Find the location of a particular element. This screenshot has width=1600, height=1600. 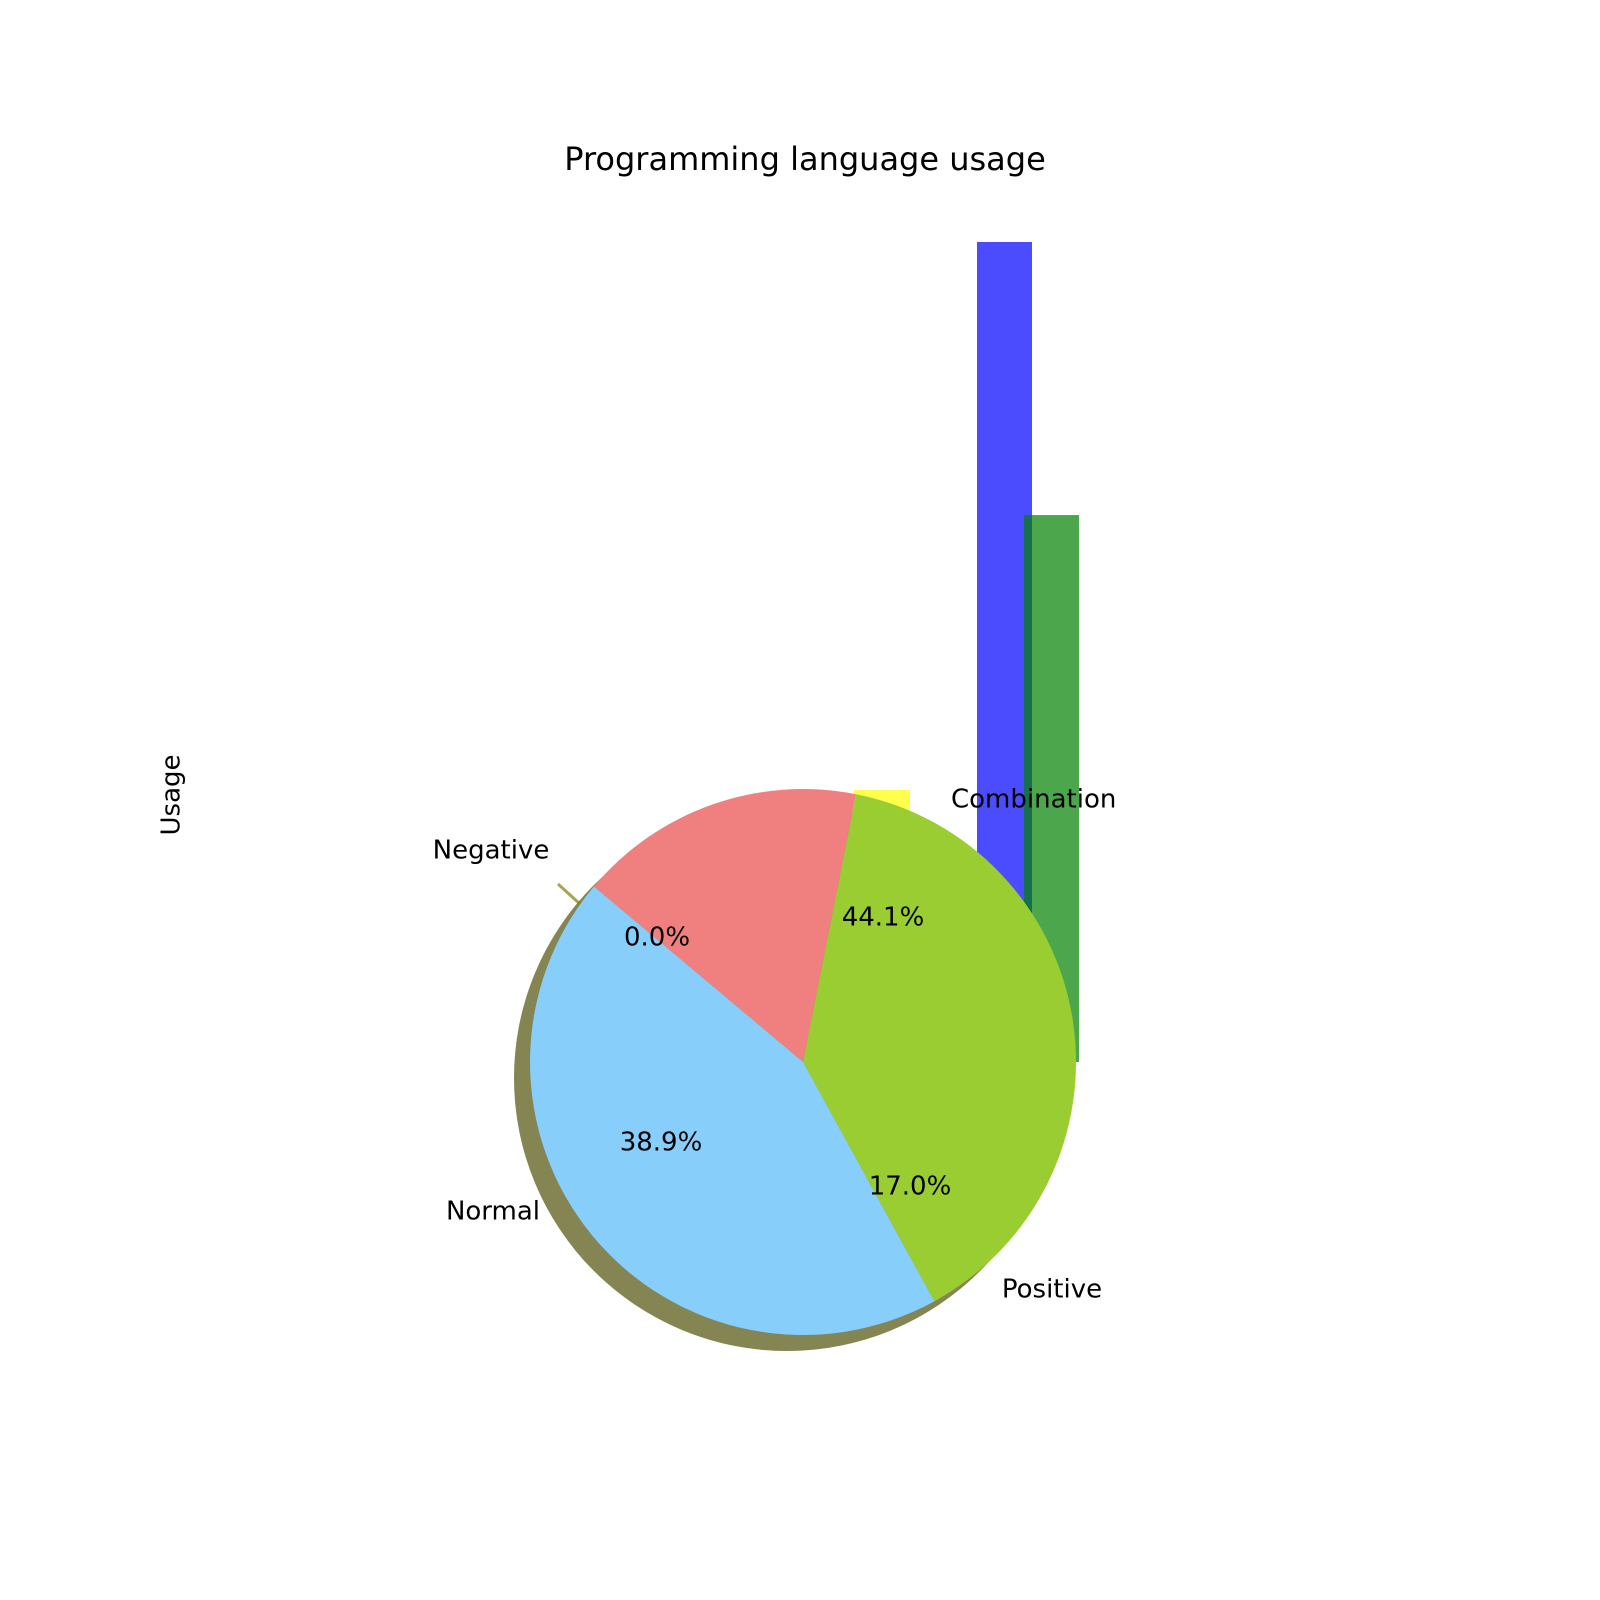

legend: Combination is located at coordinates (985, 800).